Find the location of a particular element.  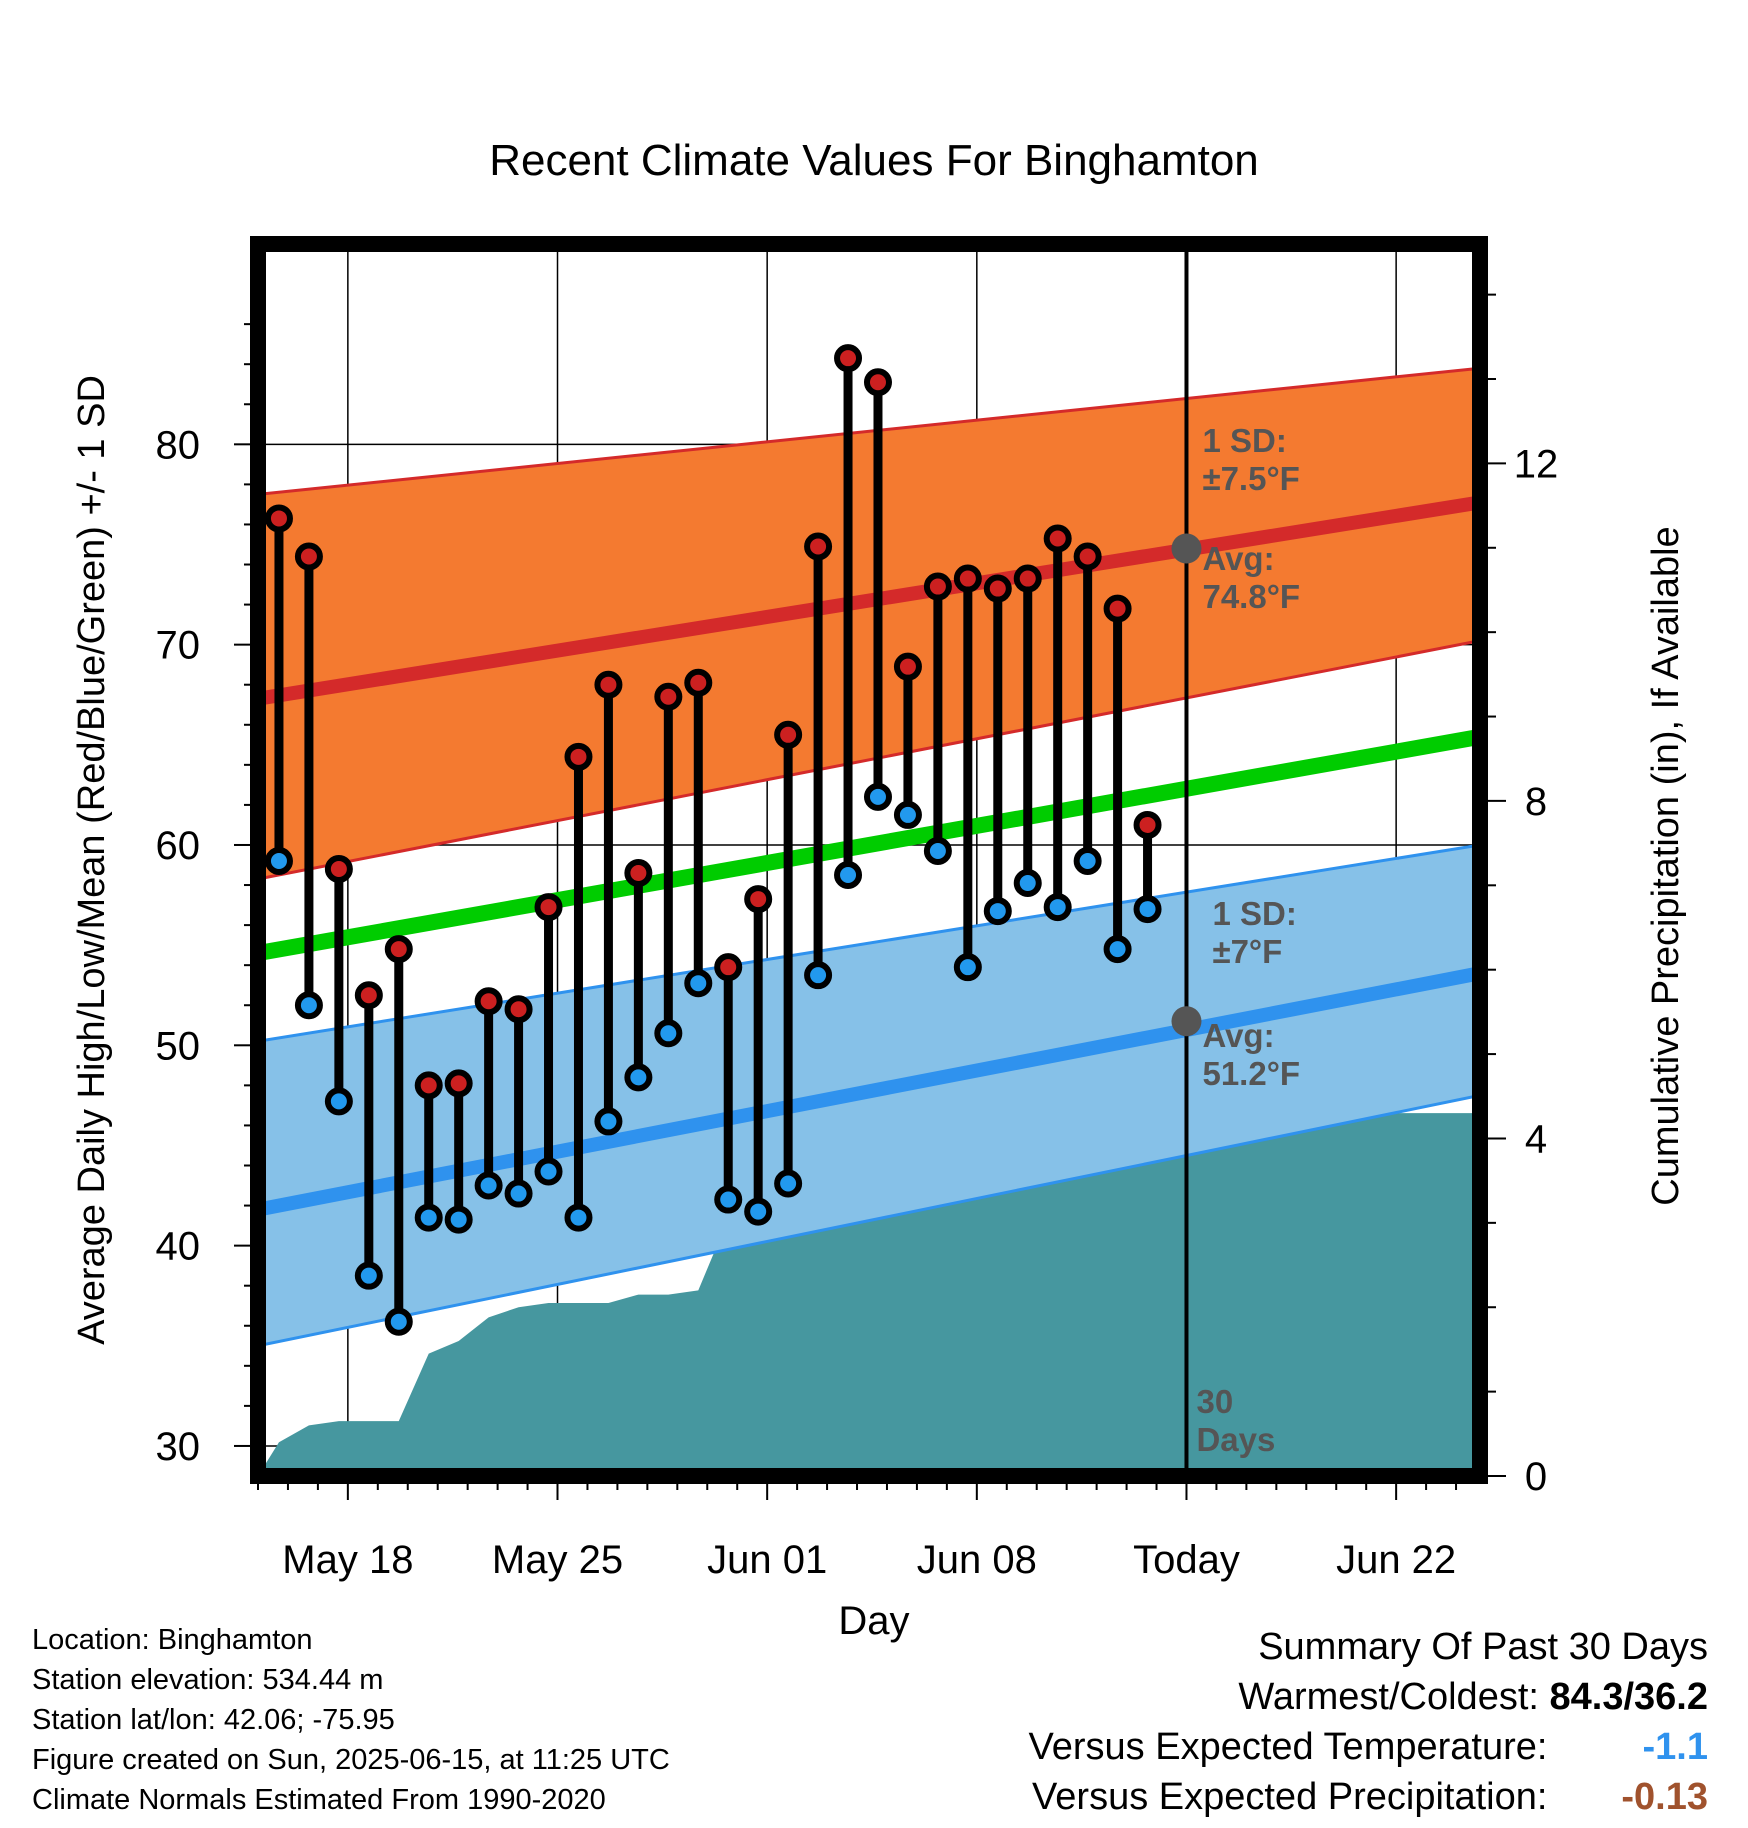

precip-label: Versus Expected Precipitation: is located at coordinates (1290, 1797).